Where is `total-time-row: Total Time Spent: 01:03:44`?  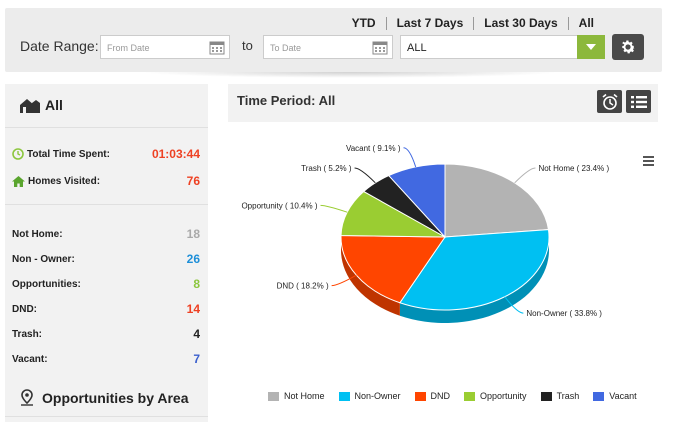
total-time-row: Total Time Spent: 01:03:44 is located at coordinates (106, 154).